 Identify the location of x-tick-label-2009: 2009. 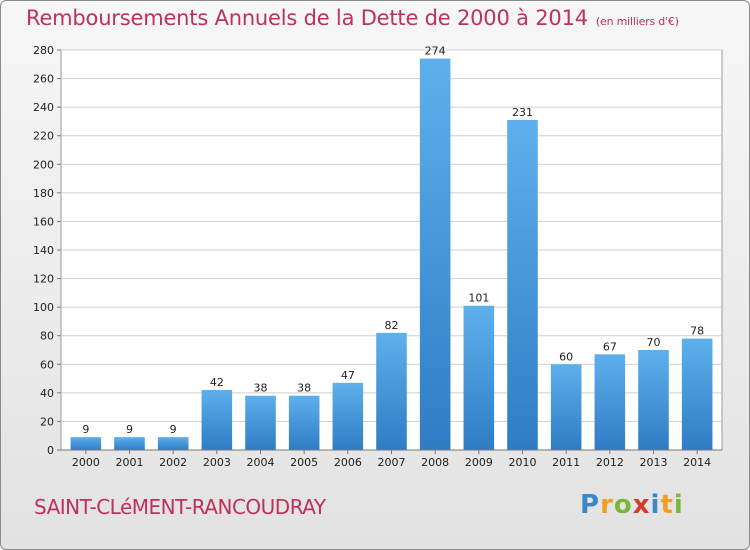
(479, 462).